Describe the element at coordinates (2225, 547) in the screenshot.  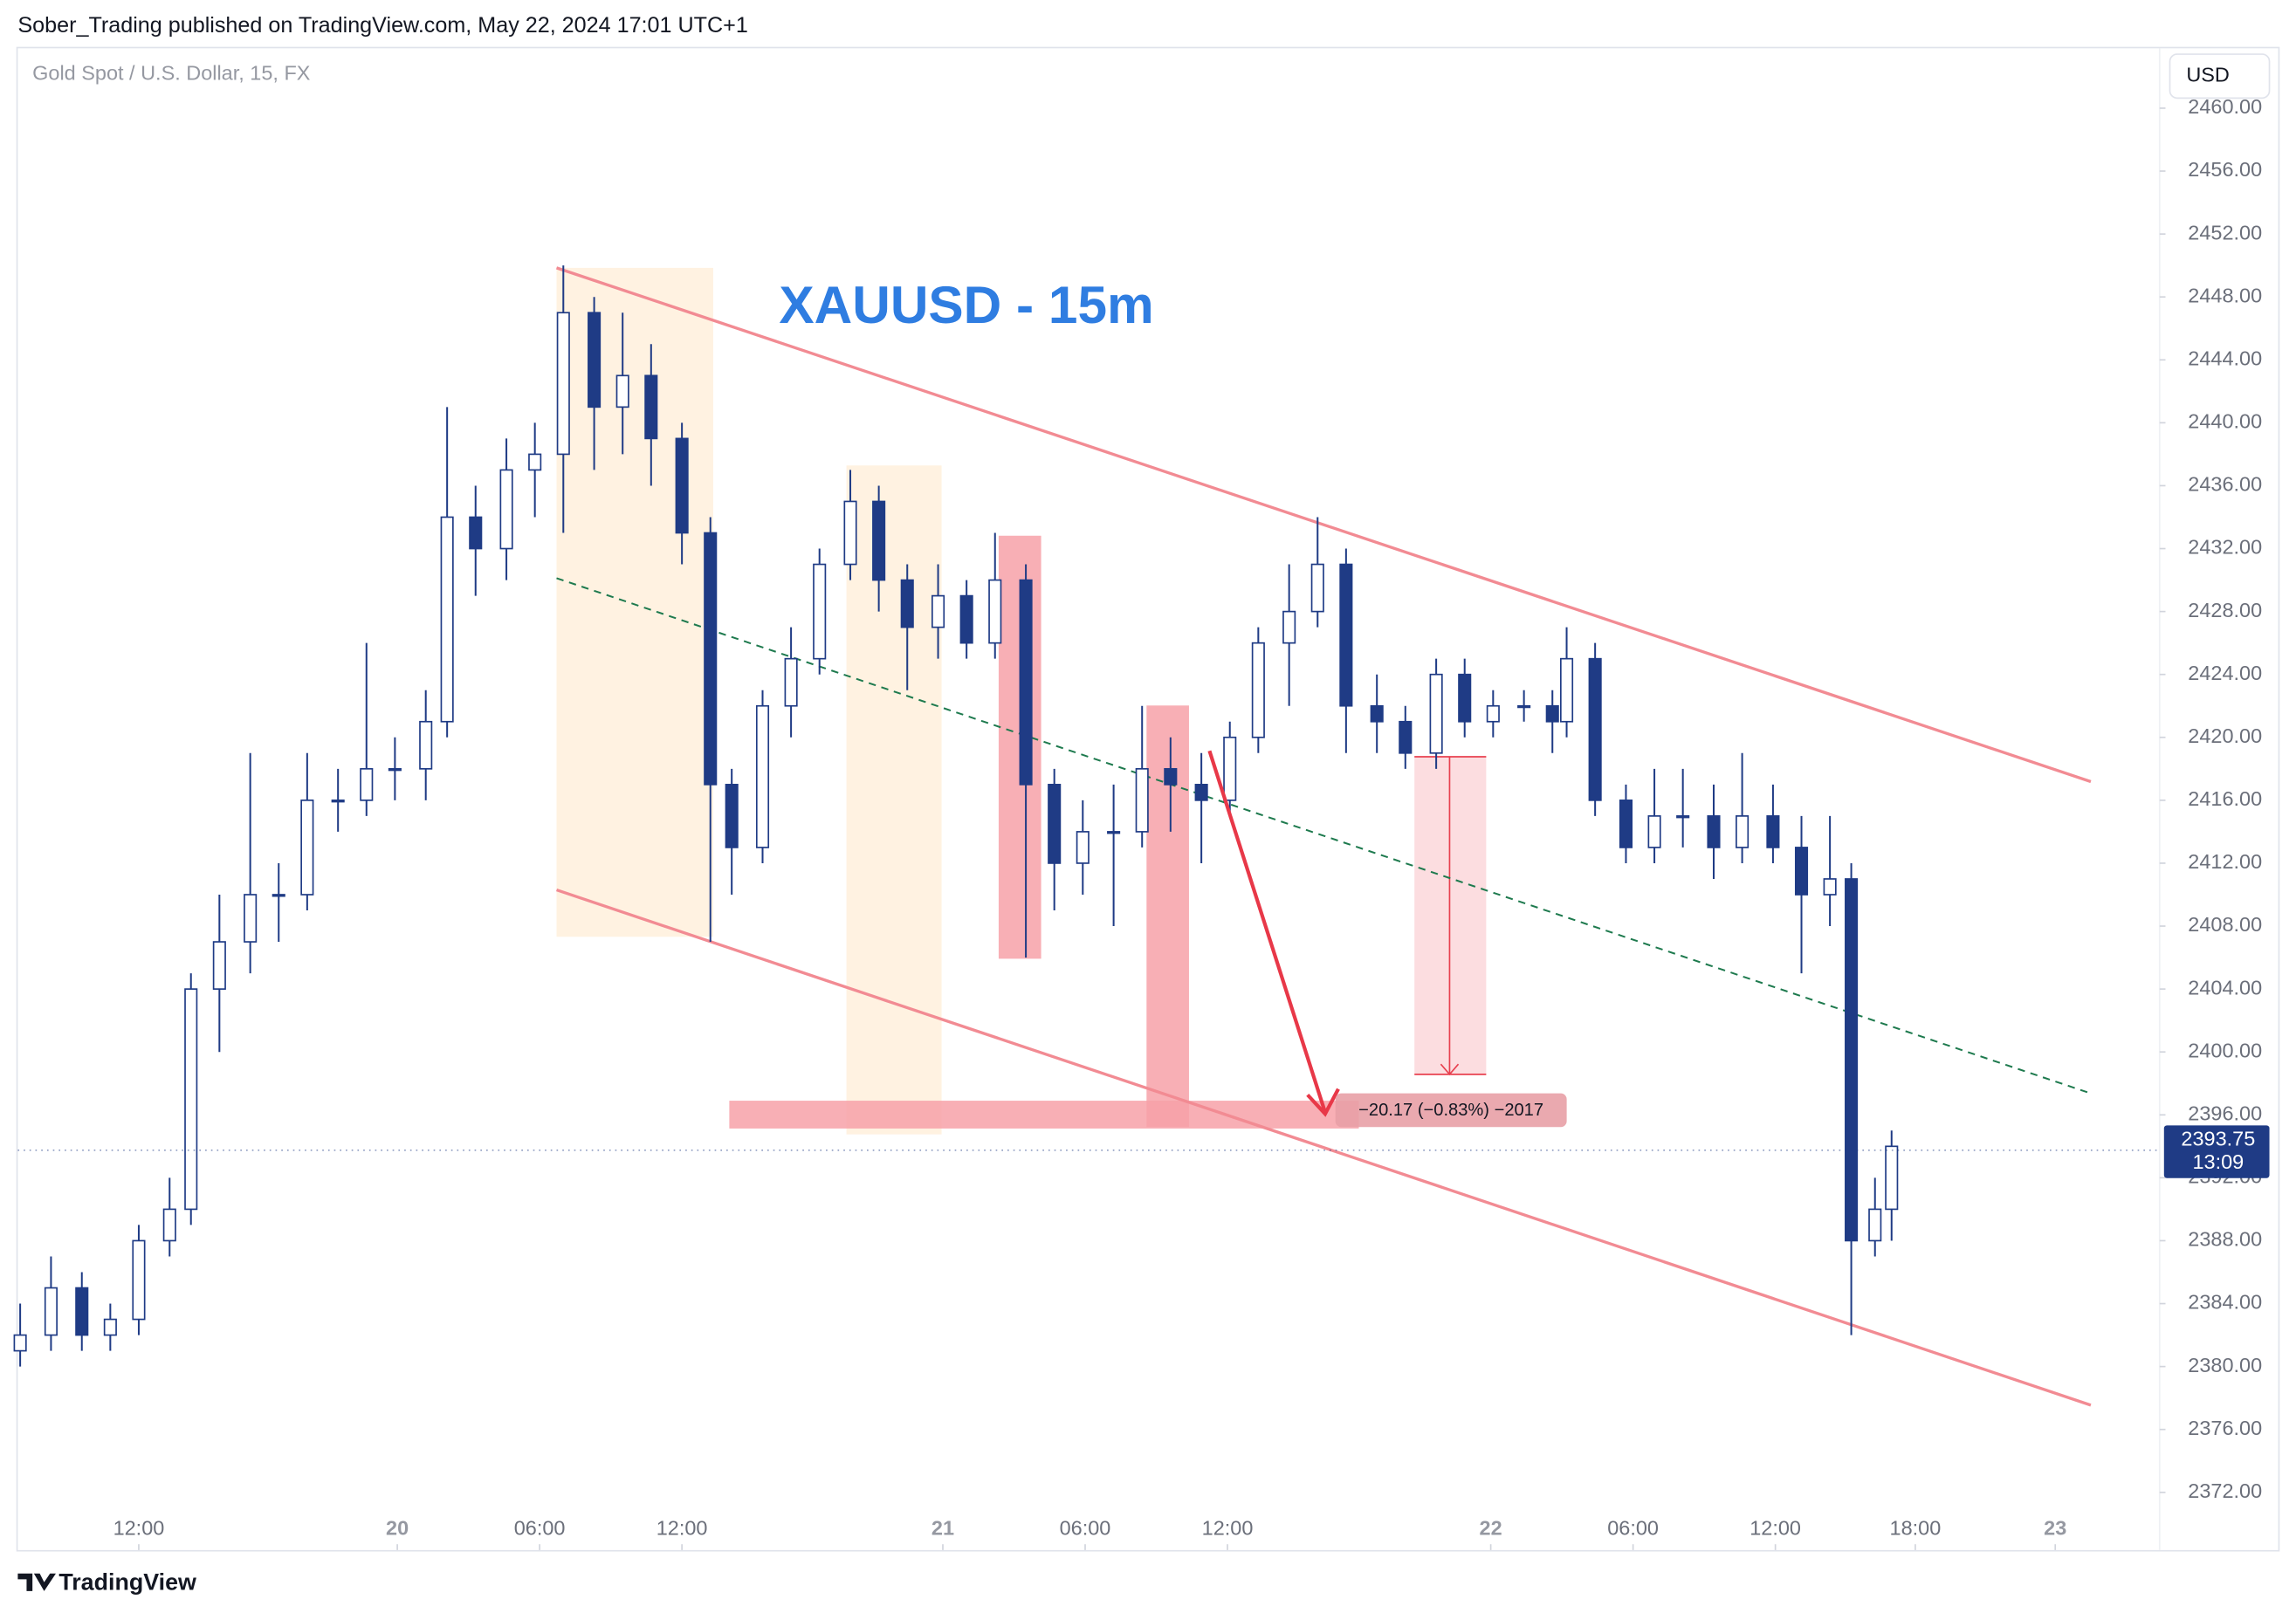
I see `y-tick-label: 2432.00` at that location.